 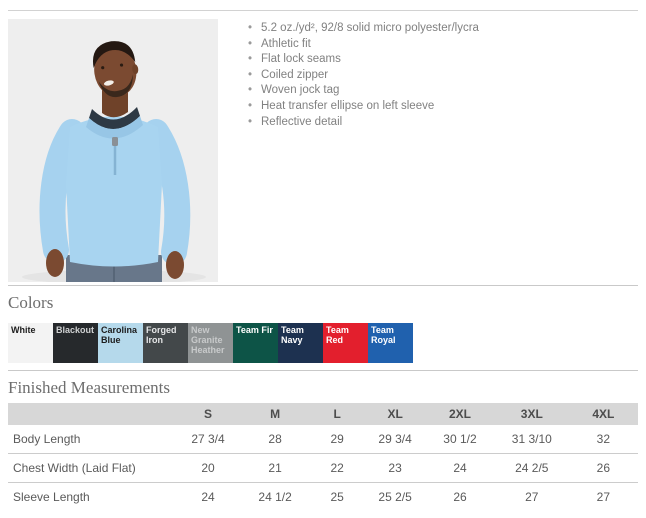 What do you see at coordinates (208, 414) in the screenshot?
I see `column-header-s: S` at bounding box center [208, 414].